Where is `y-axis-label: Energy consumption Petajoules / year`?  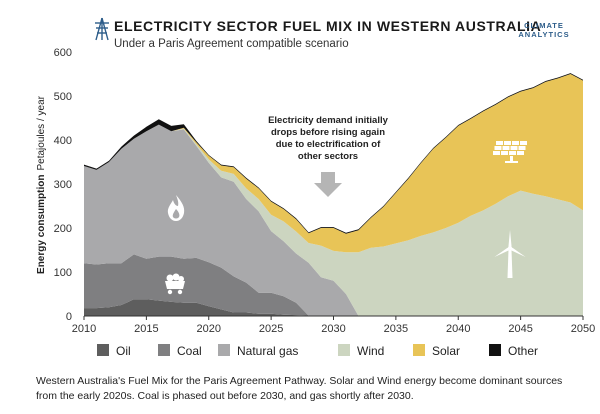
y-axis-label: Energy consumption Petajoules / year is located at coordinates (41, 184).